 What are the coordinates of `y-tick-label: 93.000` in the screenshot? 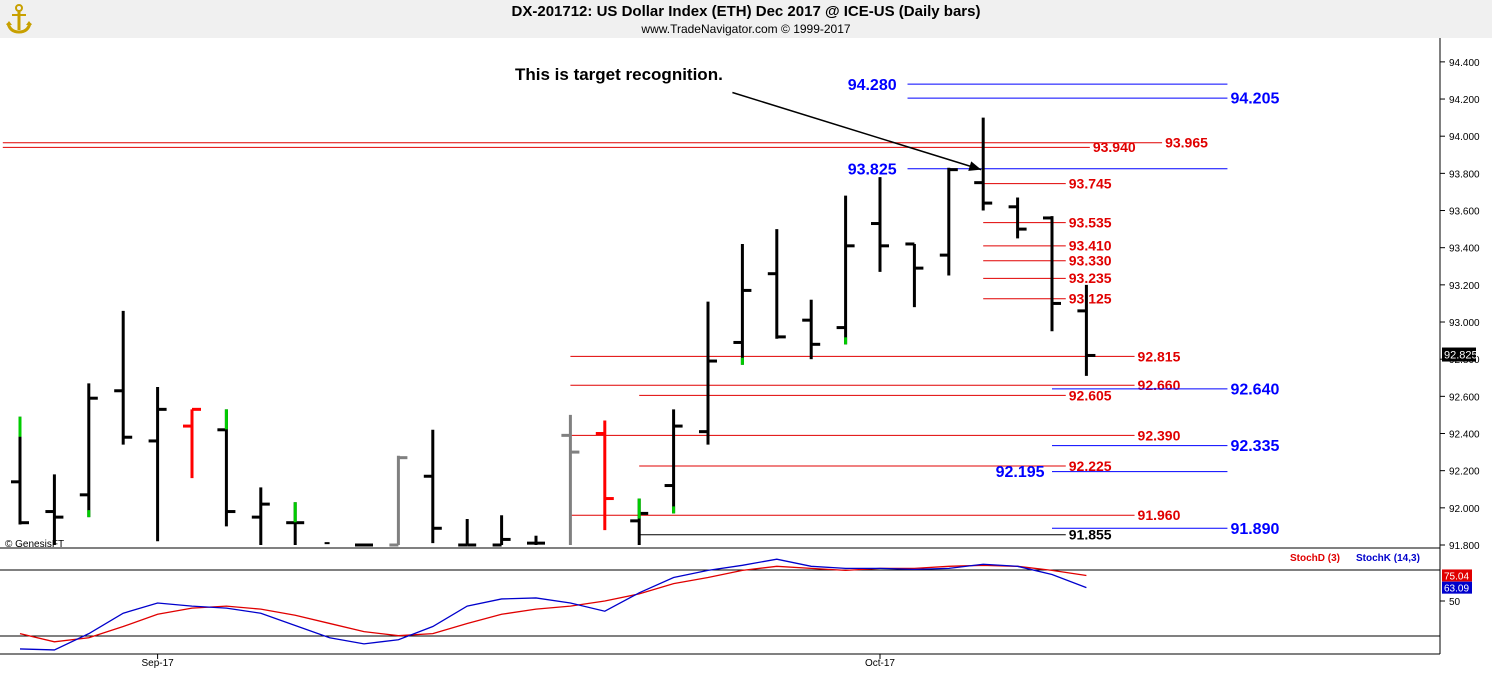 It's located at (1464, 323).